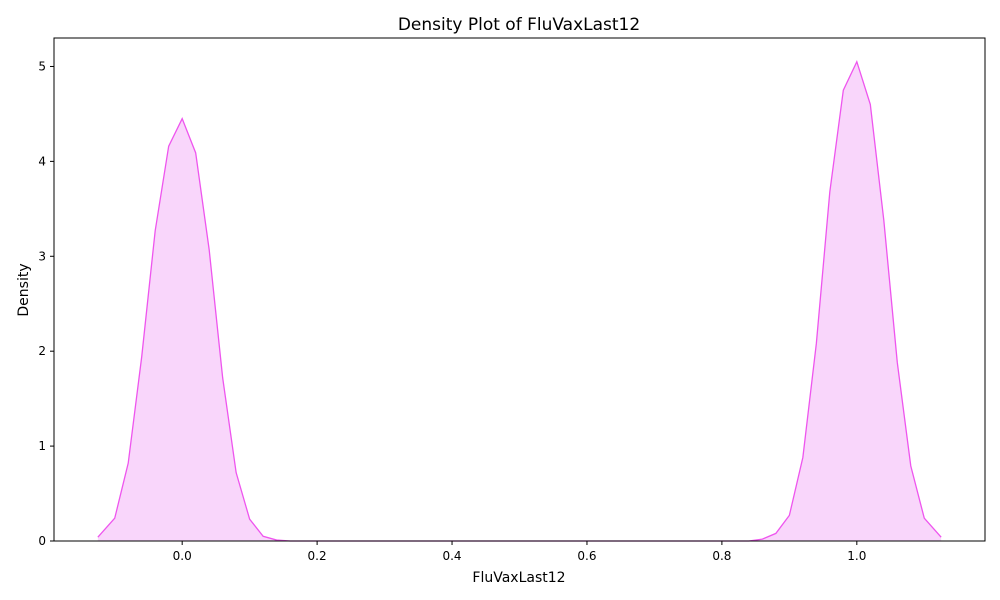 This screenshot has width=1000, height=600. What do you see at coordinates (519, 25) in the screenshot?
I see `chart-title: Density Plot of FluVaxLast12` at bounding box center [519, 25].